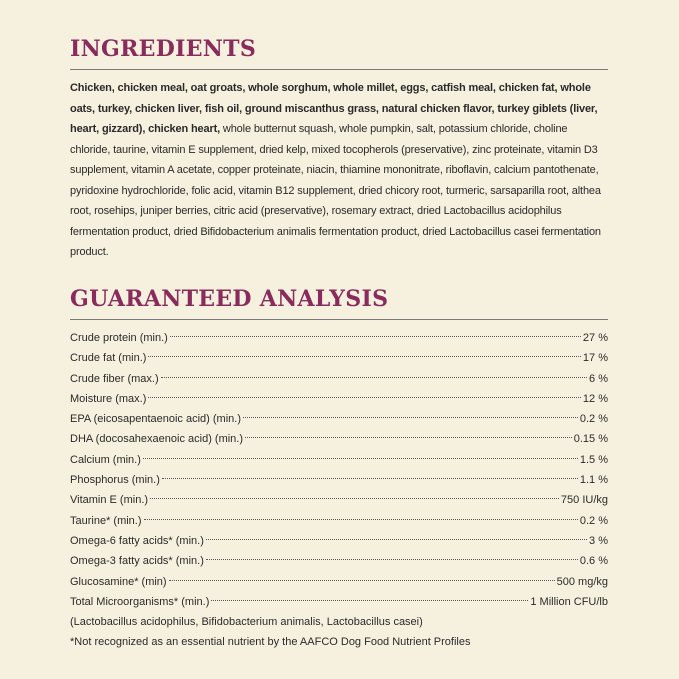  I want to click on nutrient-label: Crude fiber (max.), so click(114, 378).